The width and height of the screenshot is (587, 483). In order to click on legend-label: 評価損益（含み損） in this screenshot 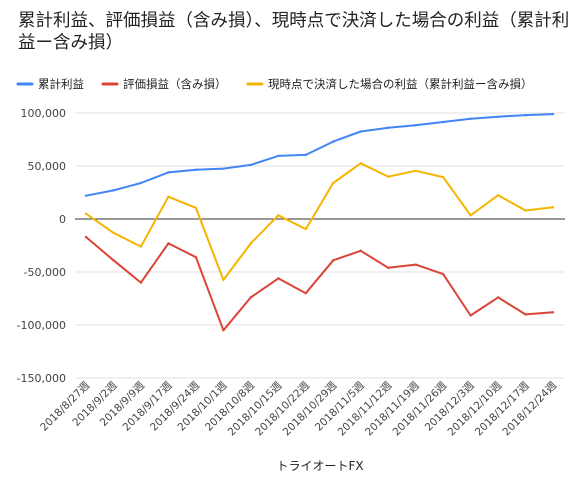, I will do `click(175, 84)`.